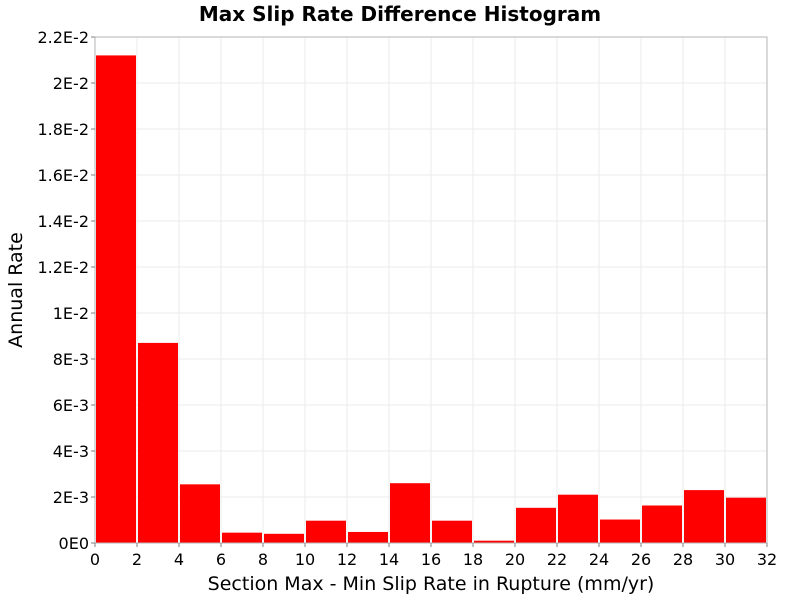 The image size is (800, 600). What do you see at coordinates (263, 559) in the screenshot?
I see `x-tick-label-4: 8` at bounding box center [263, 559].